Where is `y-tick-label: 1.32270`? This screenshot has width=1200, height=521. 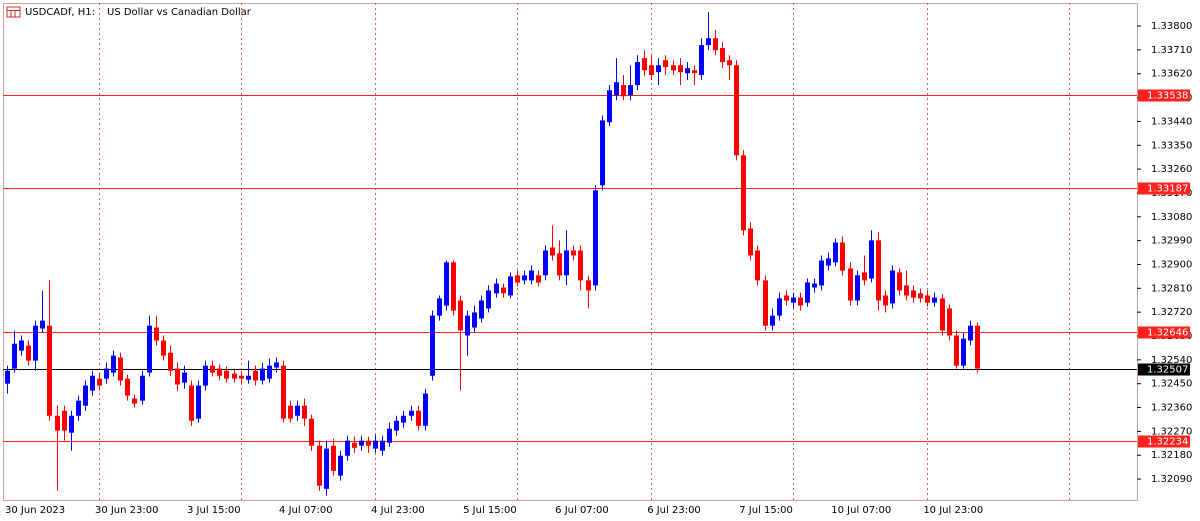
y-tick-label: 1.32270 is located at coordinates (1171, 431).